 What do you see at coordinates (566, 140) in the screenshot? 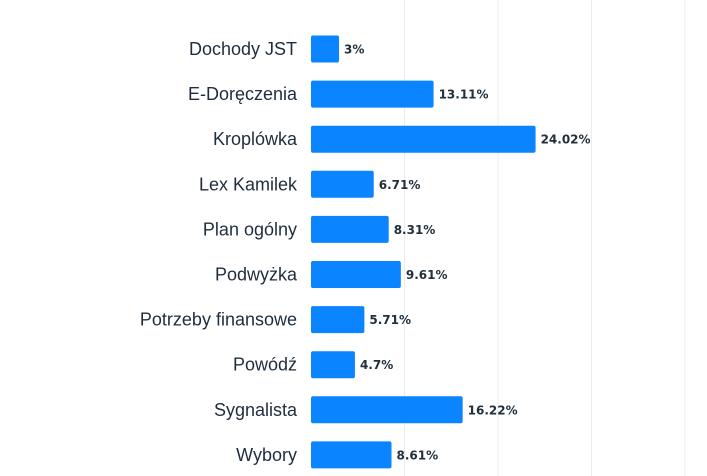
I see `value-label: 24.02%` at bounding box center [566, 140].